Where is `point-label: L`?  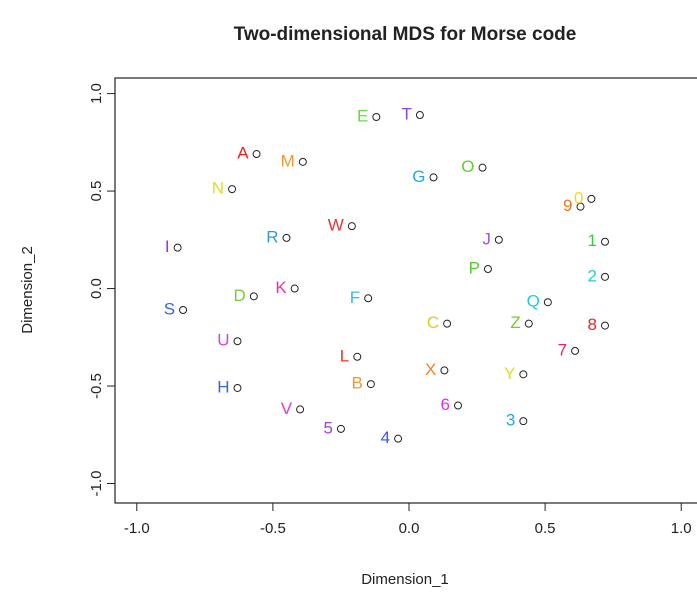 point-label: L is located at coordinates (344, 355).